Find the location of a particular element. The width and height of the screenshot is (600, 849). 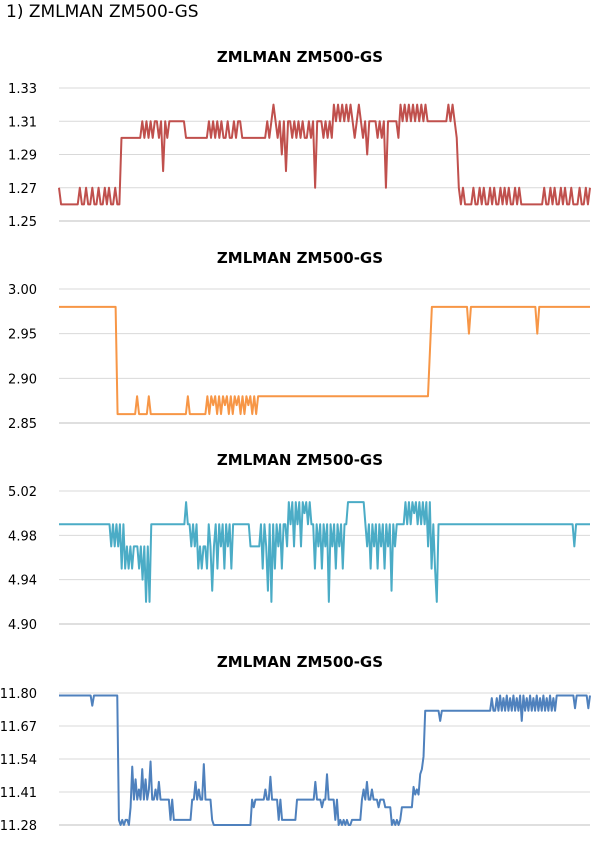

y-tick-label: 3.00 is located at coordinates (22, 290).